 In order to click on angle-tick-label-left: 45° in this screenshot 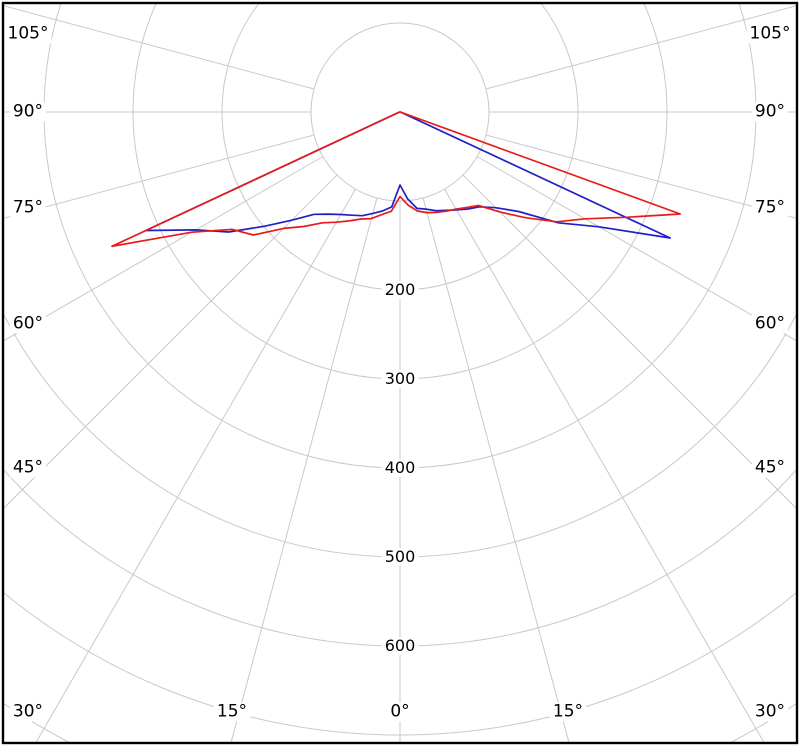, I will do `click(28, 468)`.